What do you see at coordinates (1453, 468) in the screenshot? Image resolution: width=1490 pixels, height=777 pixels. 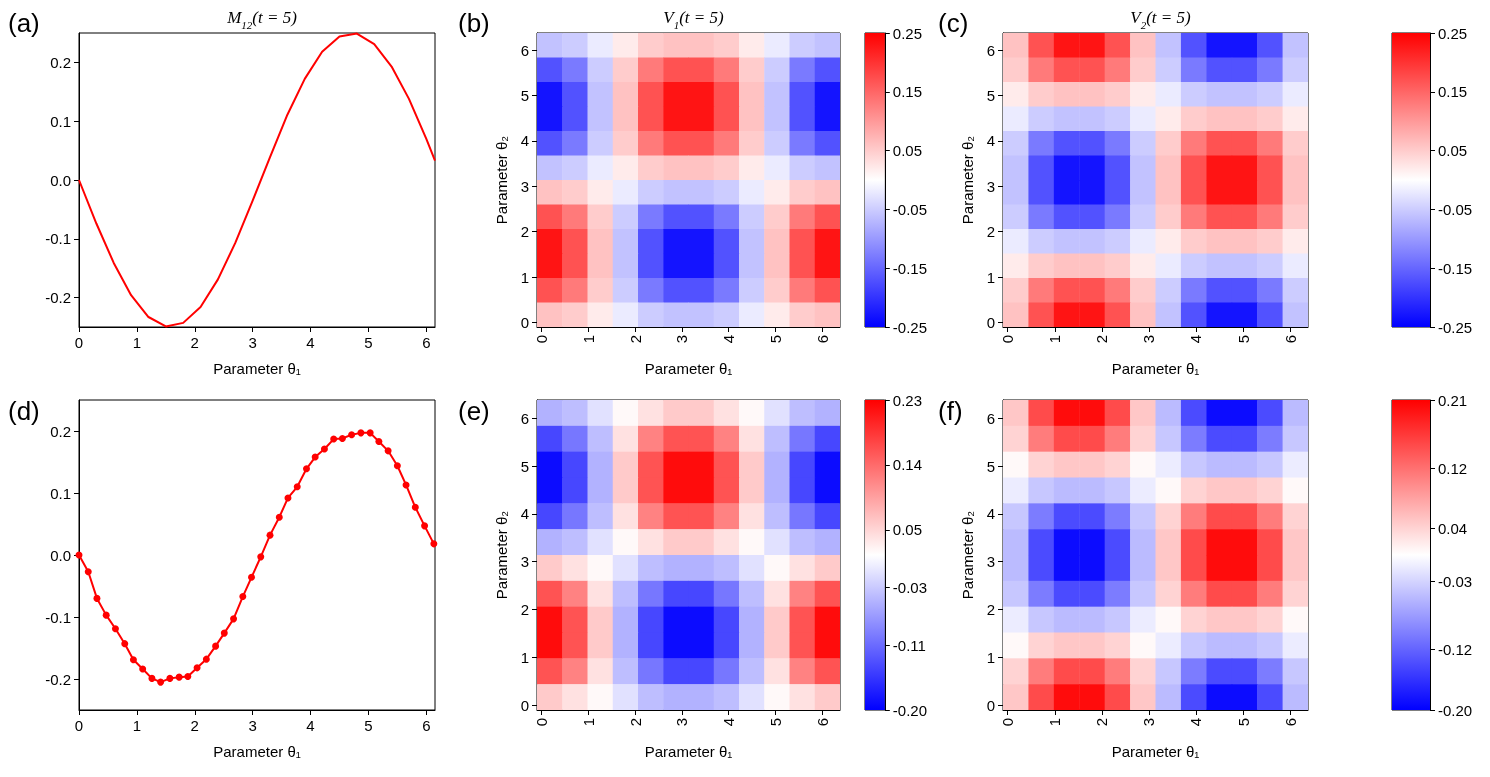 I see `color-bar-label: 0.12` at bounding box center [1453, 468].